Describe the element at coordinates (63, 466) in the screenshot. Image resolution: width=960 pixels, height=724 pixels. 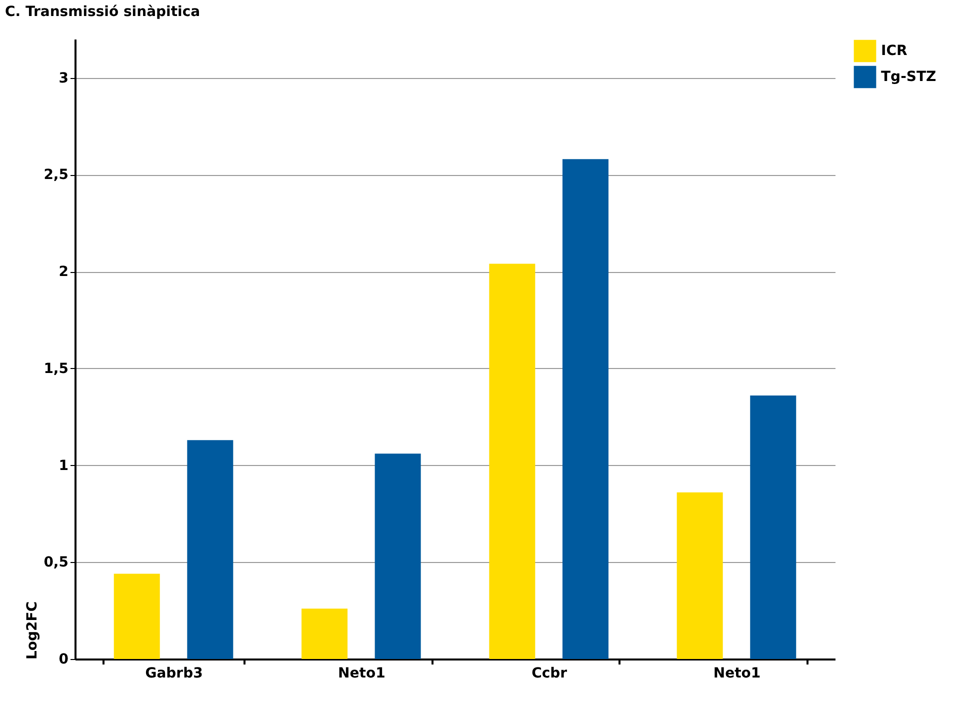
I see `y-tick-label: 1` at that location.